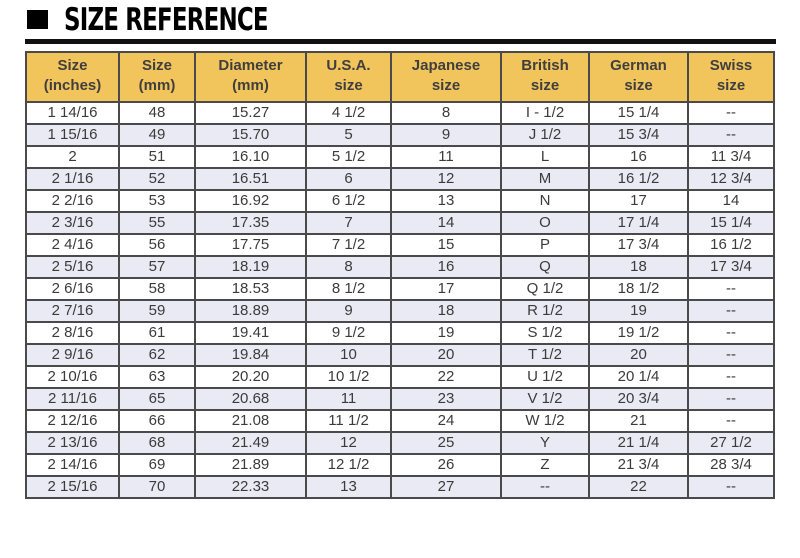  Describe the element at coordinates (545, 266) in the screenshot. I see `table-cell: Q` at that location.